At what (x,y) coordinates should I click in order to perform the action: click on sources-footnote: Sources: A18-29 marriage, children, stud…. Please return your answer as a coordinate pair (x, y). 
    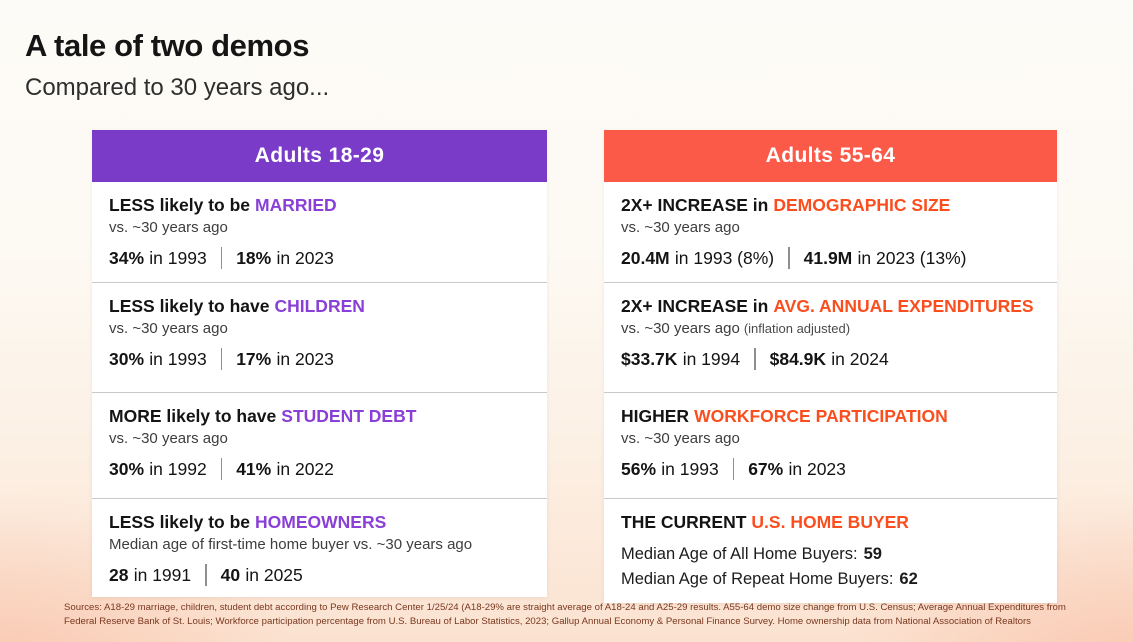
    Looking at the image, I should click on (571, 614).